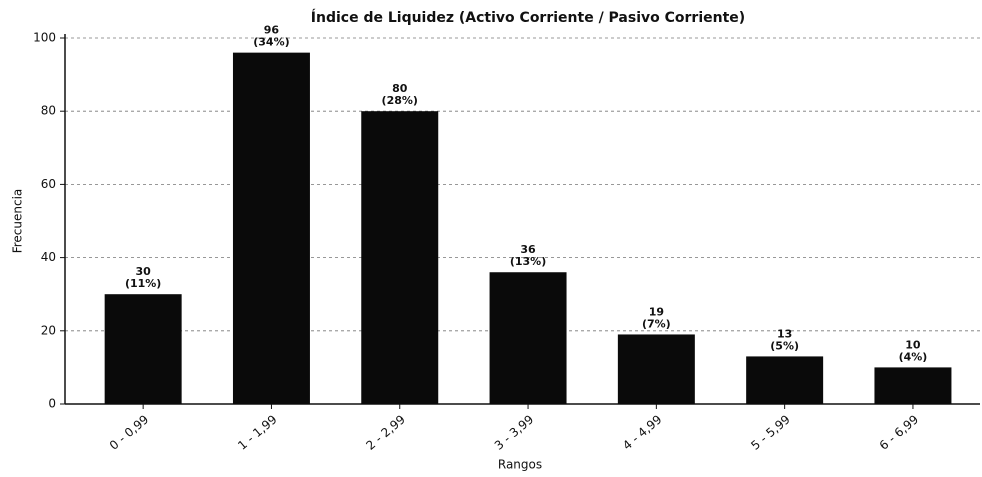 Image resolution: width=982 pixels, height=477 pixels. I want to click on x-tick-label: 6 - 6,99, so click(899, 432).